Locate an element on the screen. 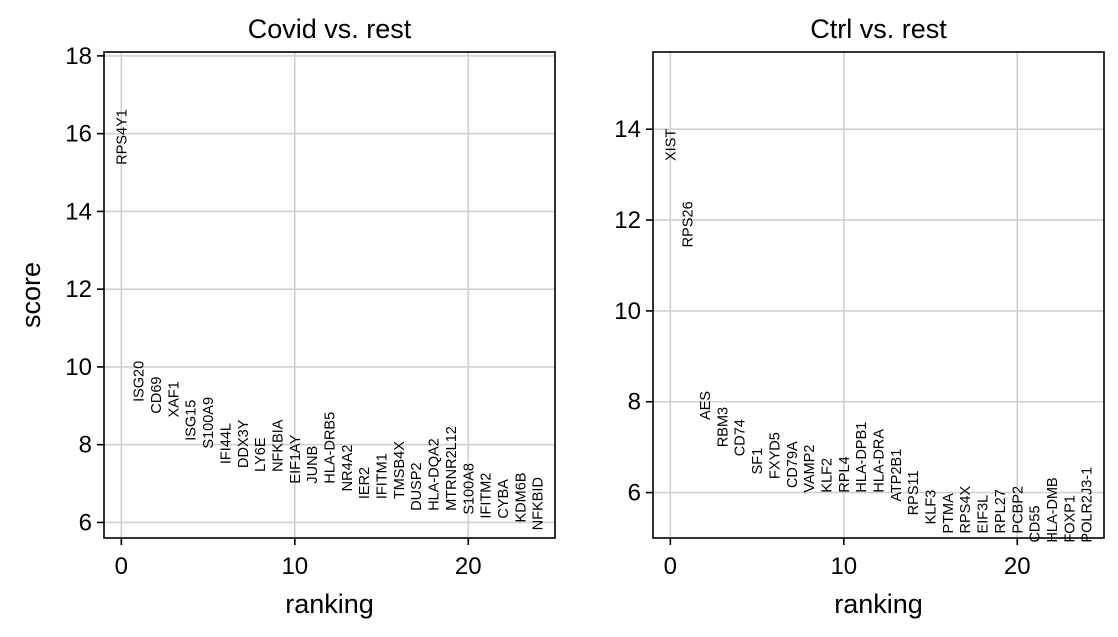 This screenshot has width=1118, height=637. gene-label: CD55 is located at coordinates (1036, 523).